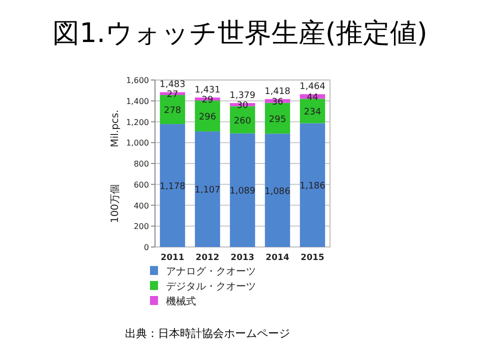  What do you see at coordinates (141, 205) in the screenshot?
I see `y-tick-label: 400` at bounding box center [141, 205].